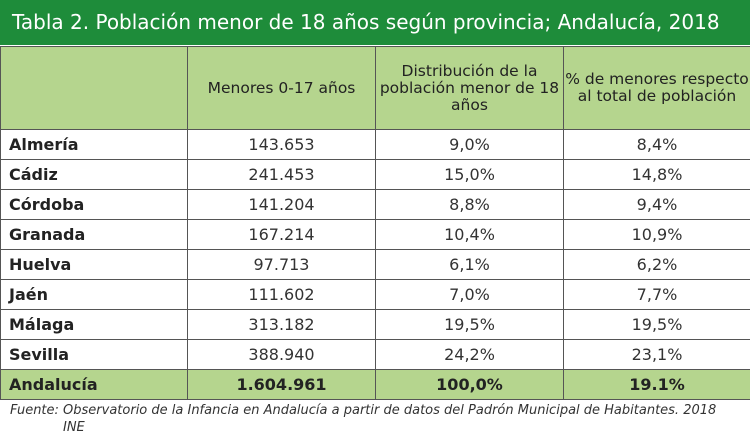 The width and height of the screenshot is (750, 448). What do you see at coordinates (469, 234) in the screenshot?
I see `cell-distribucion: 10,4%` at bounding box center [469, 234].